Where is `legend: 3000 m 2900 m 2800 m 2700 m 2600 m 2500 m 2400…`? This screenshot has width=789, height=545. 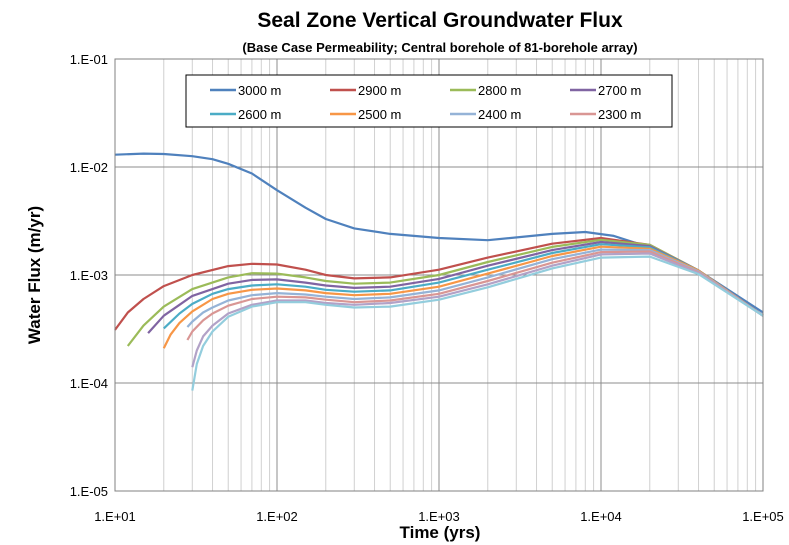 legend: 3000 m 2900 m 2800 m 2700 m 2600 m 2500 m 2400… is located at coordinates (429, 101).